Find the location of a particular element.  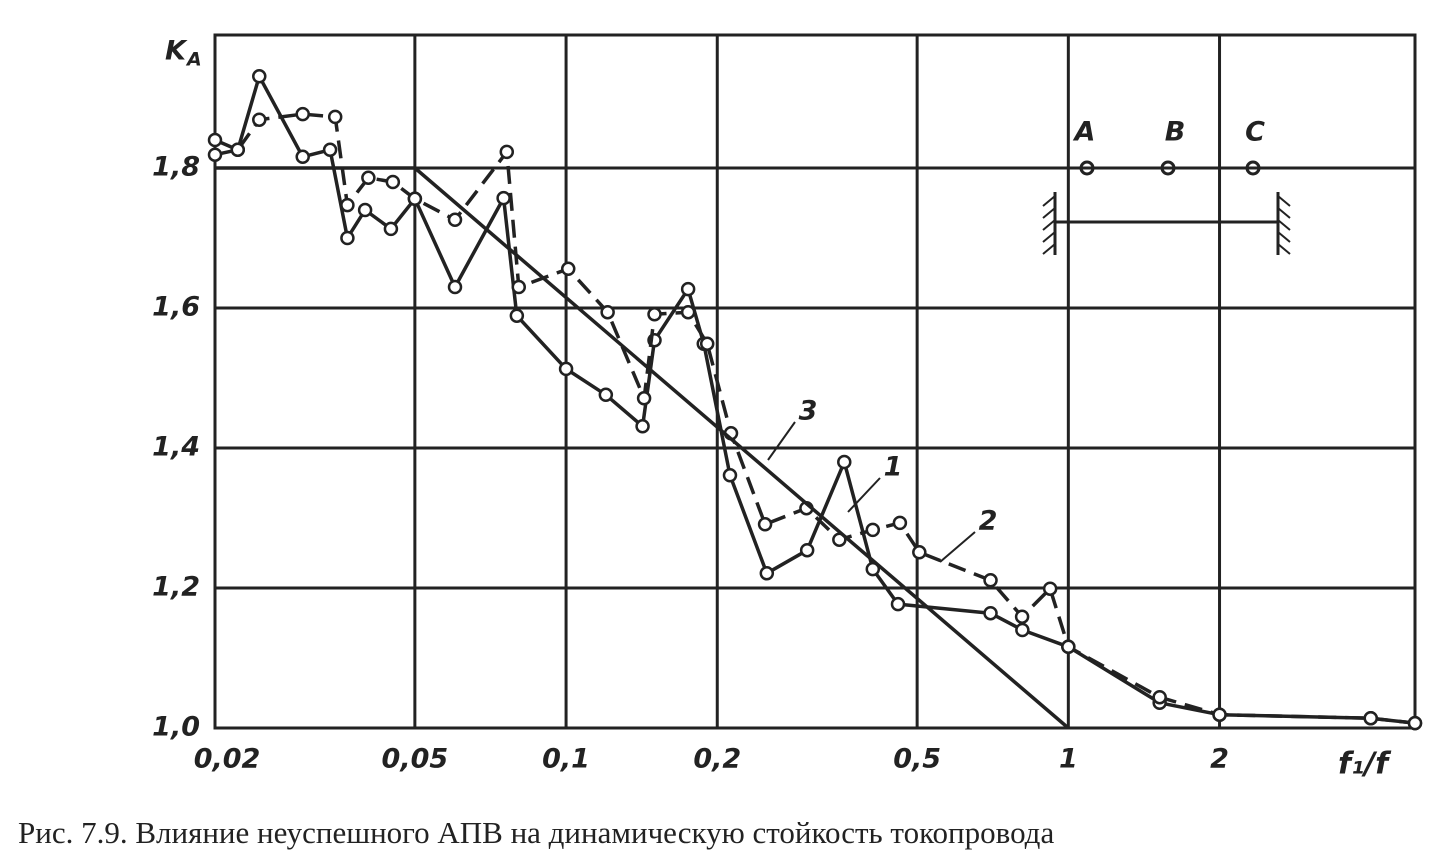

inset-diagram is located at coordinates (1166, 207).